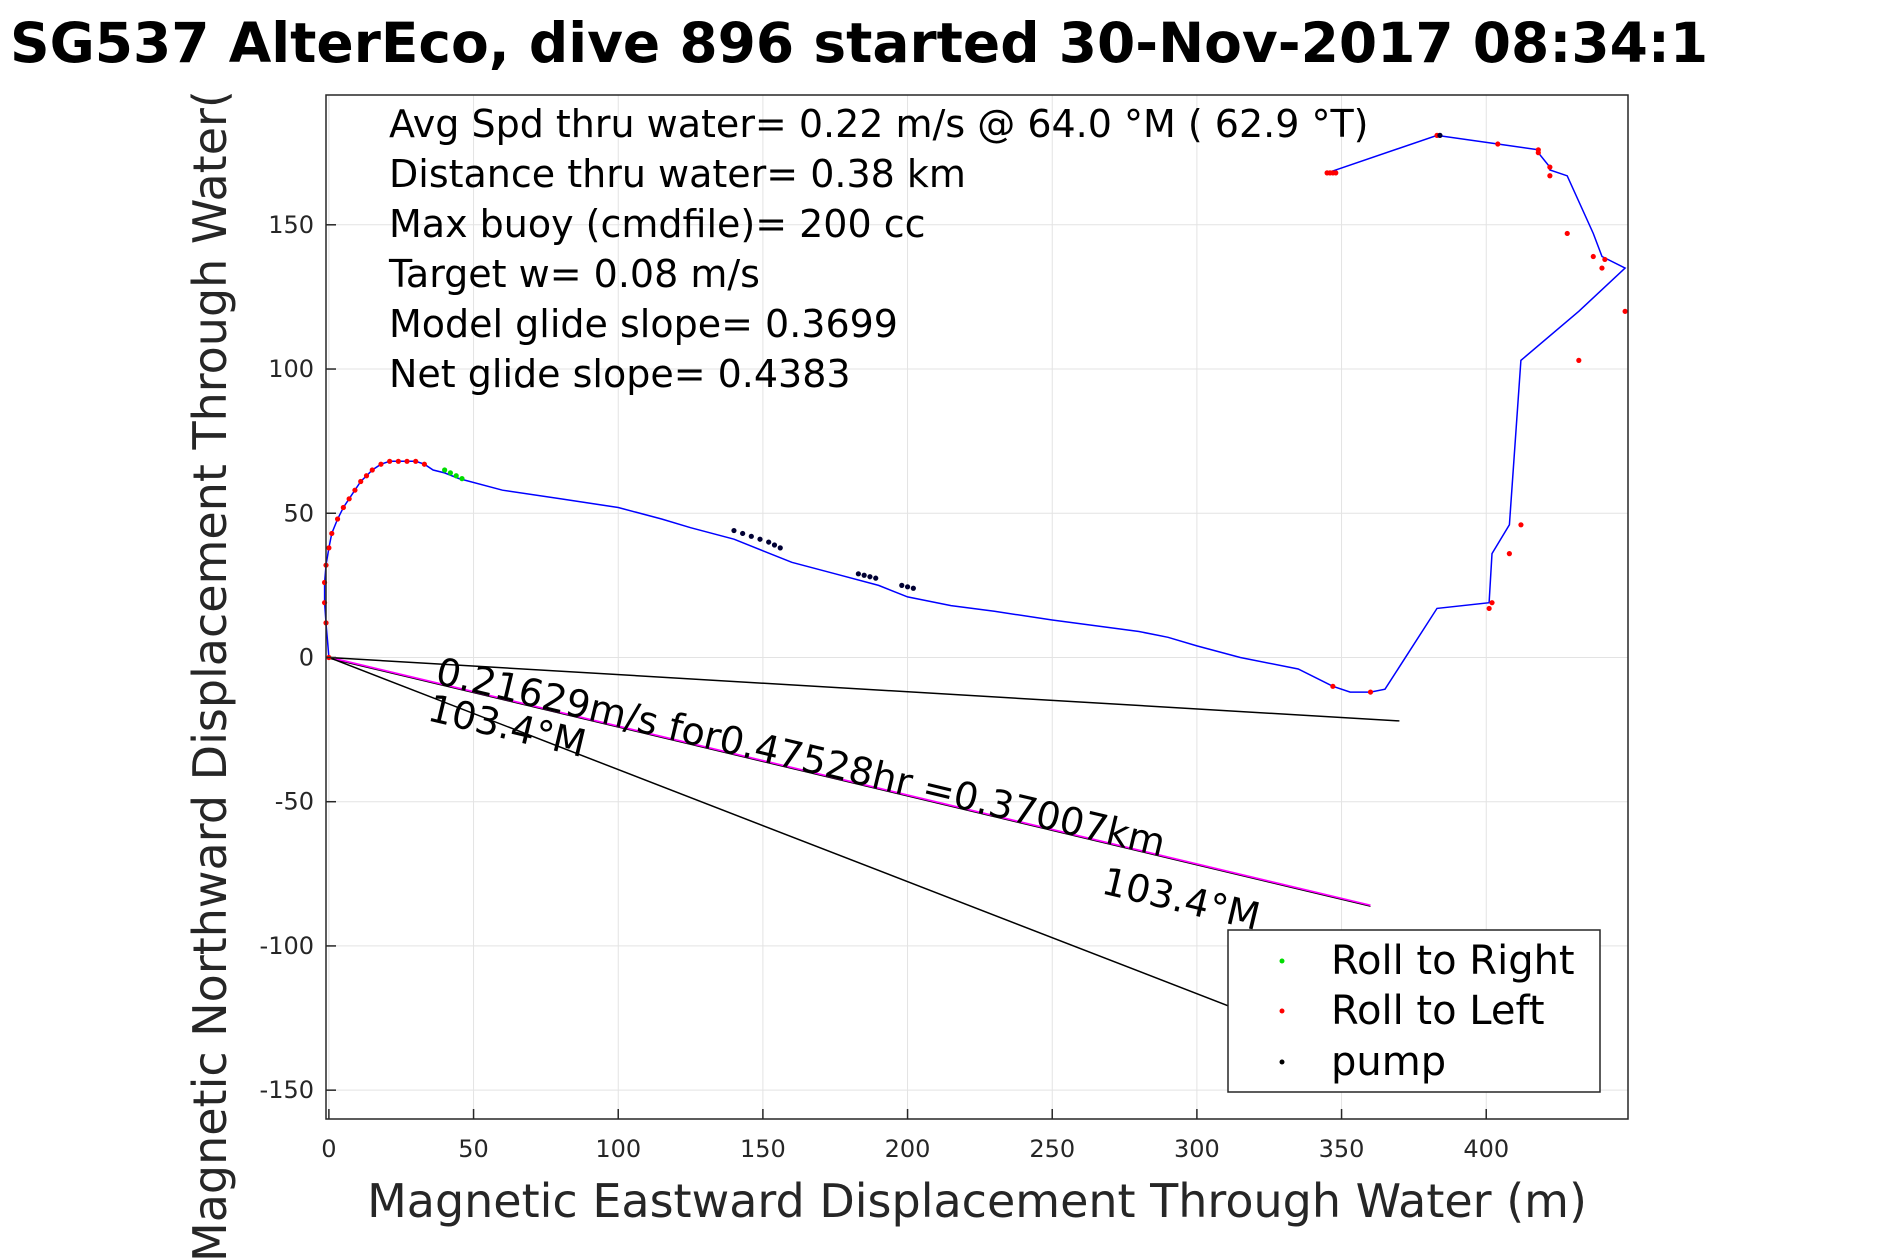 The width and height of the screenshot is (1890, 1260). Describe the element at coordinates (1453, 961) in the screenshot. I see `legend-label-roll-right: Roll to Right` at that location.